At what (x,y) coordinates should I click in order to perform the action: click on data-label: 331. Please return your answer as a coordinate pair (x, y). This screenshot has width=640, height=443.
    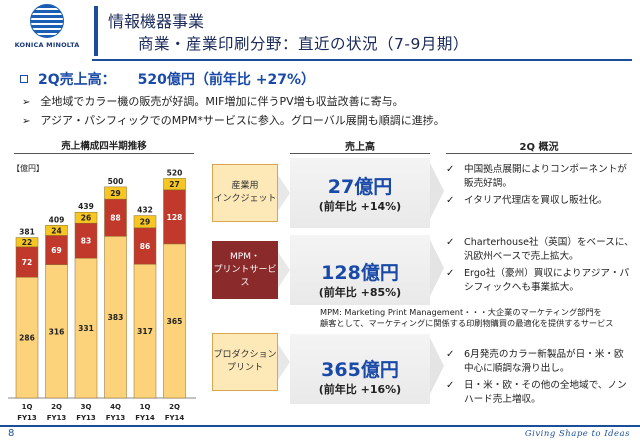
    Looking at the image, I should click on (86, 328).